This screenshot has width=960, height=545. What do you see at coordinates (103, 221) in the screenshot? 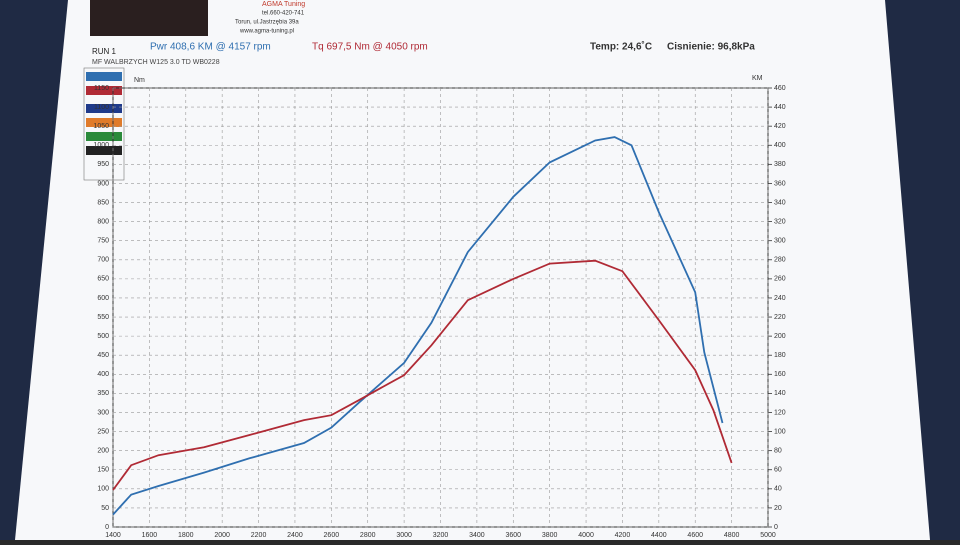
I see `y-tick-label: 800` at bounding box center [103, 221].